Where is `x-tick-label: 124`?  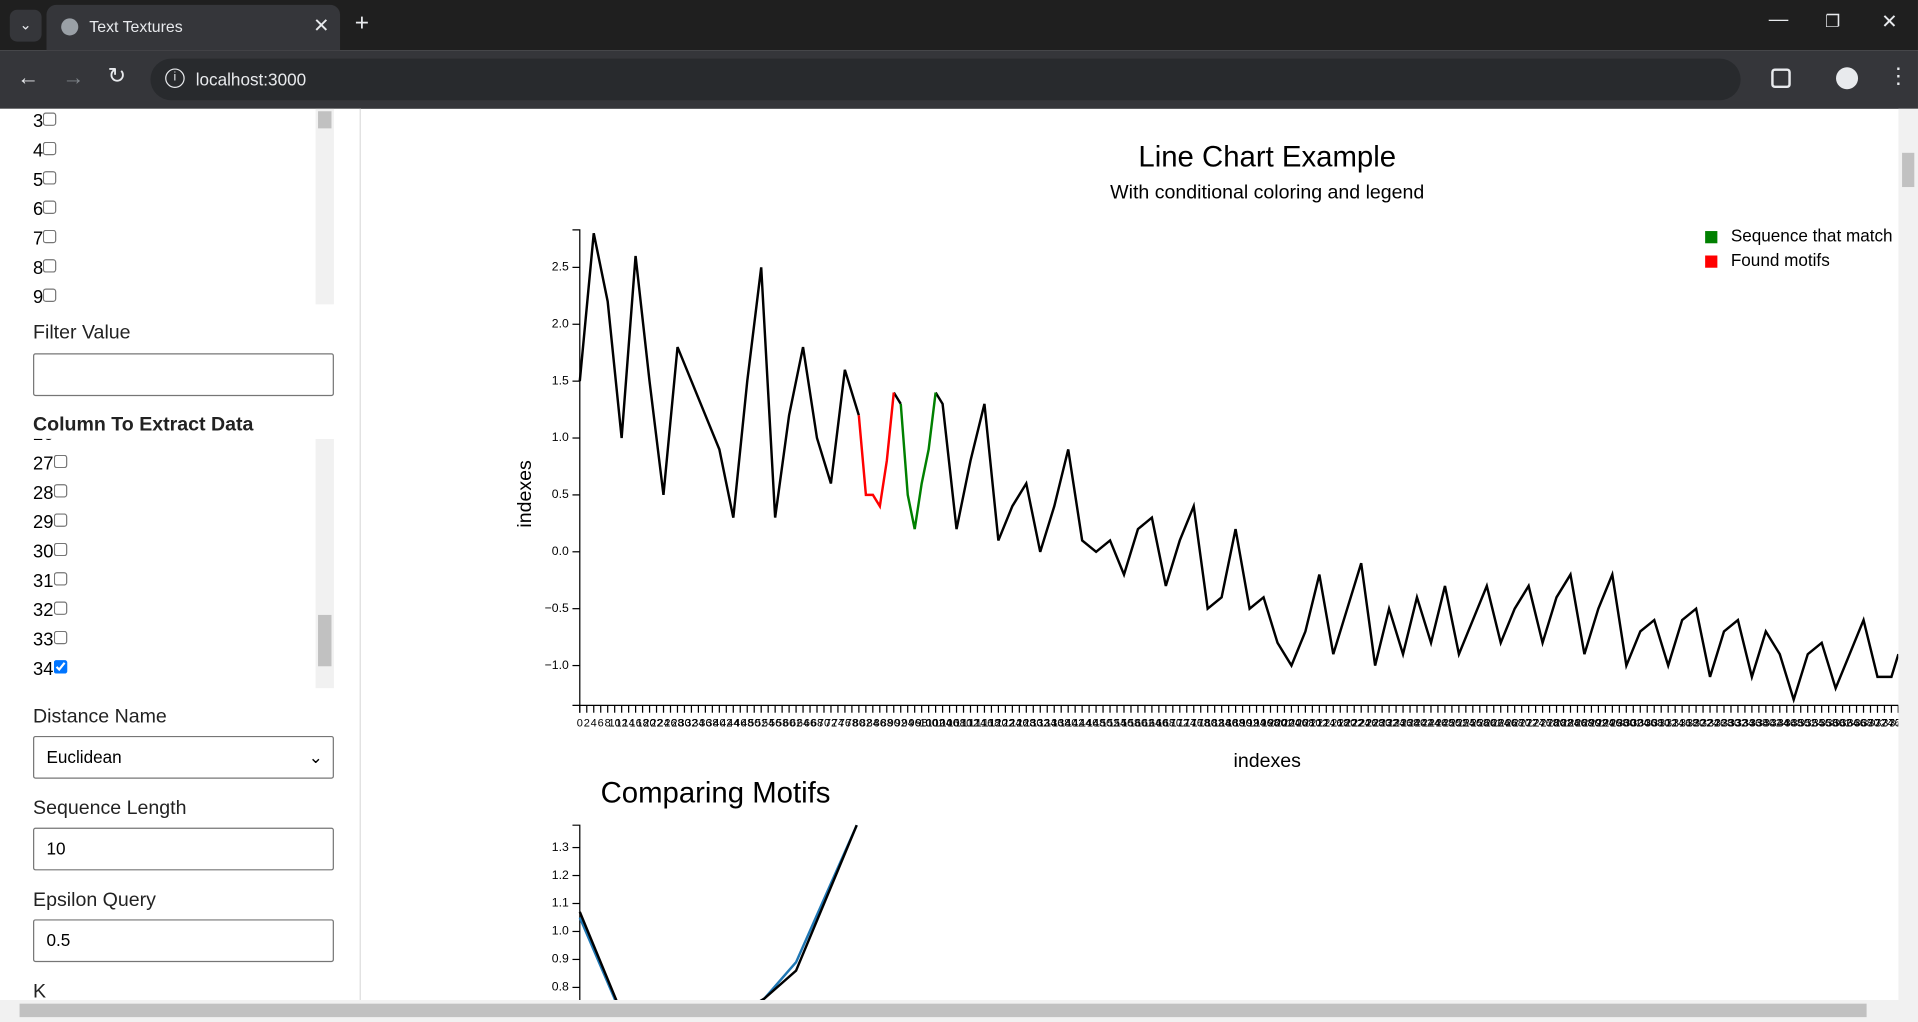 x-tick-label: 124 is located at coordinates (1012, 724).